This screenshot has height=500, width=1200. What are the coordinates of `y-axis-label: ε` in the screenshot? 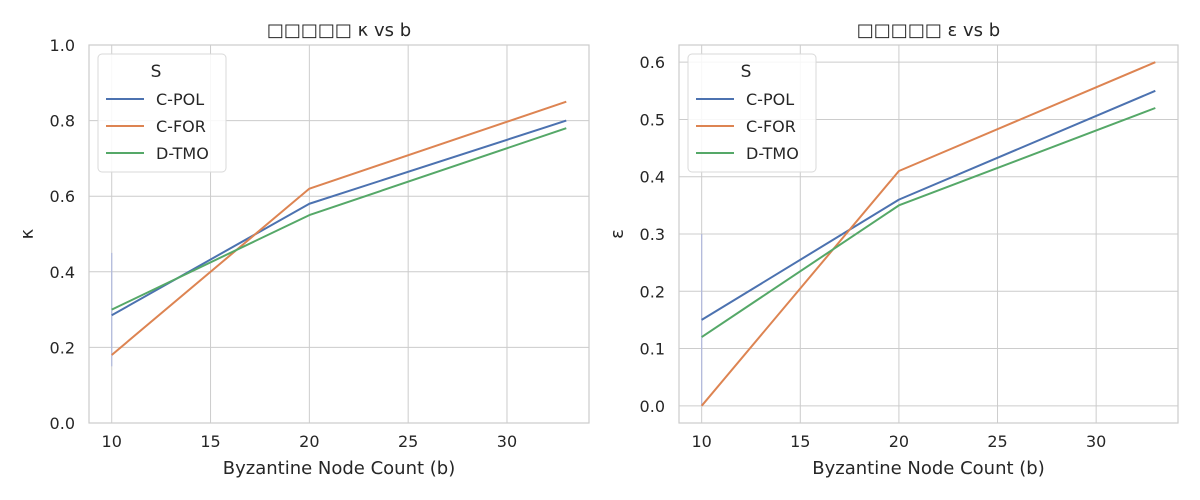 It's located at (617, 234).